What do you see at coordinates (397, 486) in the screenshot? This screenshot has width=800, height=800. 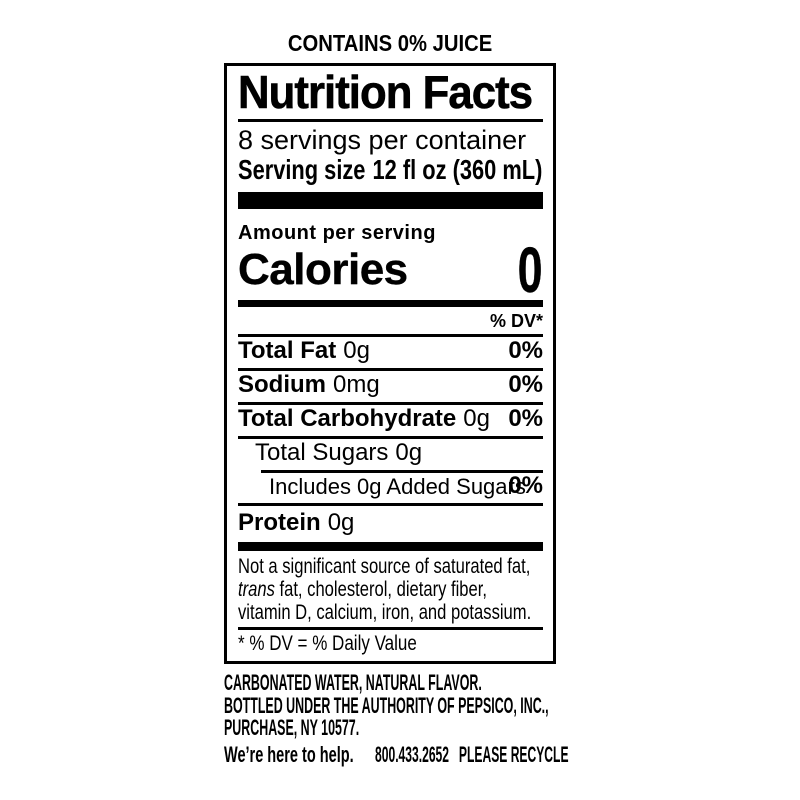 I see `row-added-sugars-name: Includes 0g Added Sugars` at bounding box center [397, 486].